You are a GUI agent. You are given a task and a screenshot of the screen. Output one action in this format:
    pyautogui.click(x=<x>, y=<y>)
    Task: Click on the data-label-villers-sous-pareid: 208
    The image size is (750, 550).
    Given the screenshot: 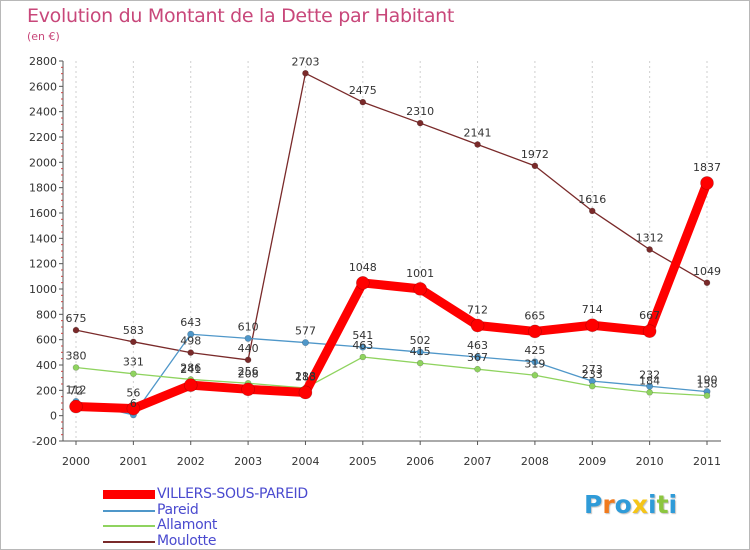 What is the action you would take?
    pyautogui.click(x=248, y=373)
    